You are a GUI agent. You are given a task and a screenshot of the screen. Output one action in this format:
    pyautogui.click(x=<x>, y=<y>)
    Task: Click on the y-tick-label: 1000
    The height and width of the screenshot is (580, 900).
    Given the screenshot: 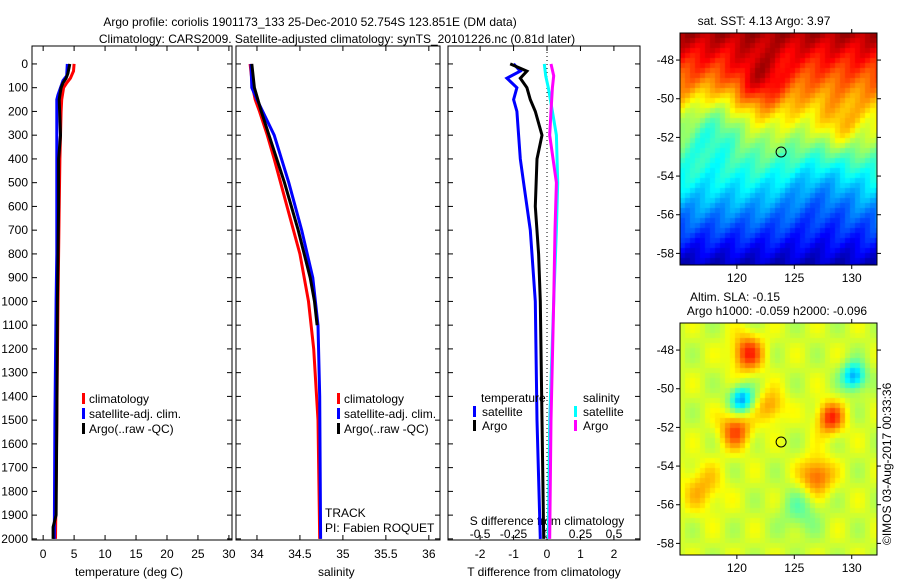 What is the action you would take?
    pyautogui.click(x=14, y=301)
    